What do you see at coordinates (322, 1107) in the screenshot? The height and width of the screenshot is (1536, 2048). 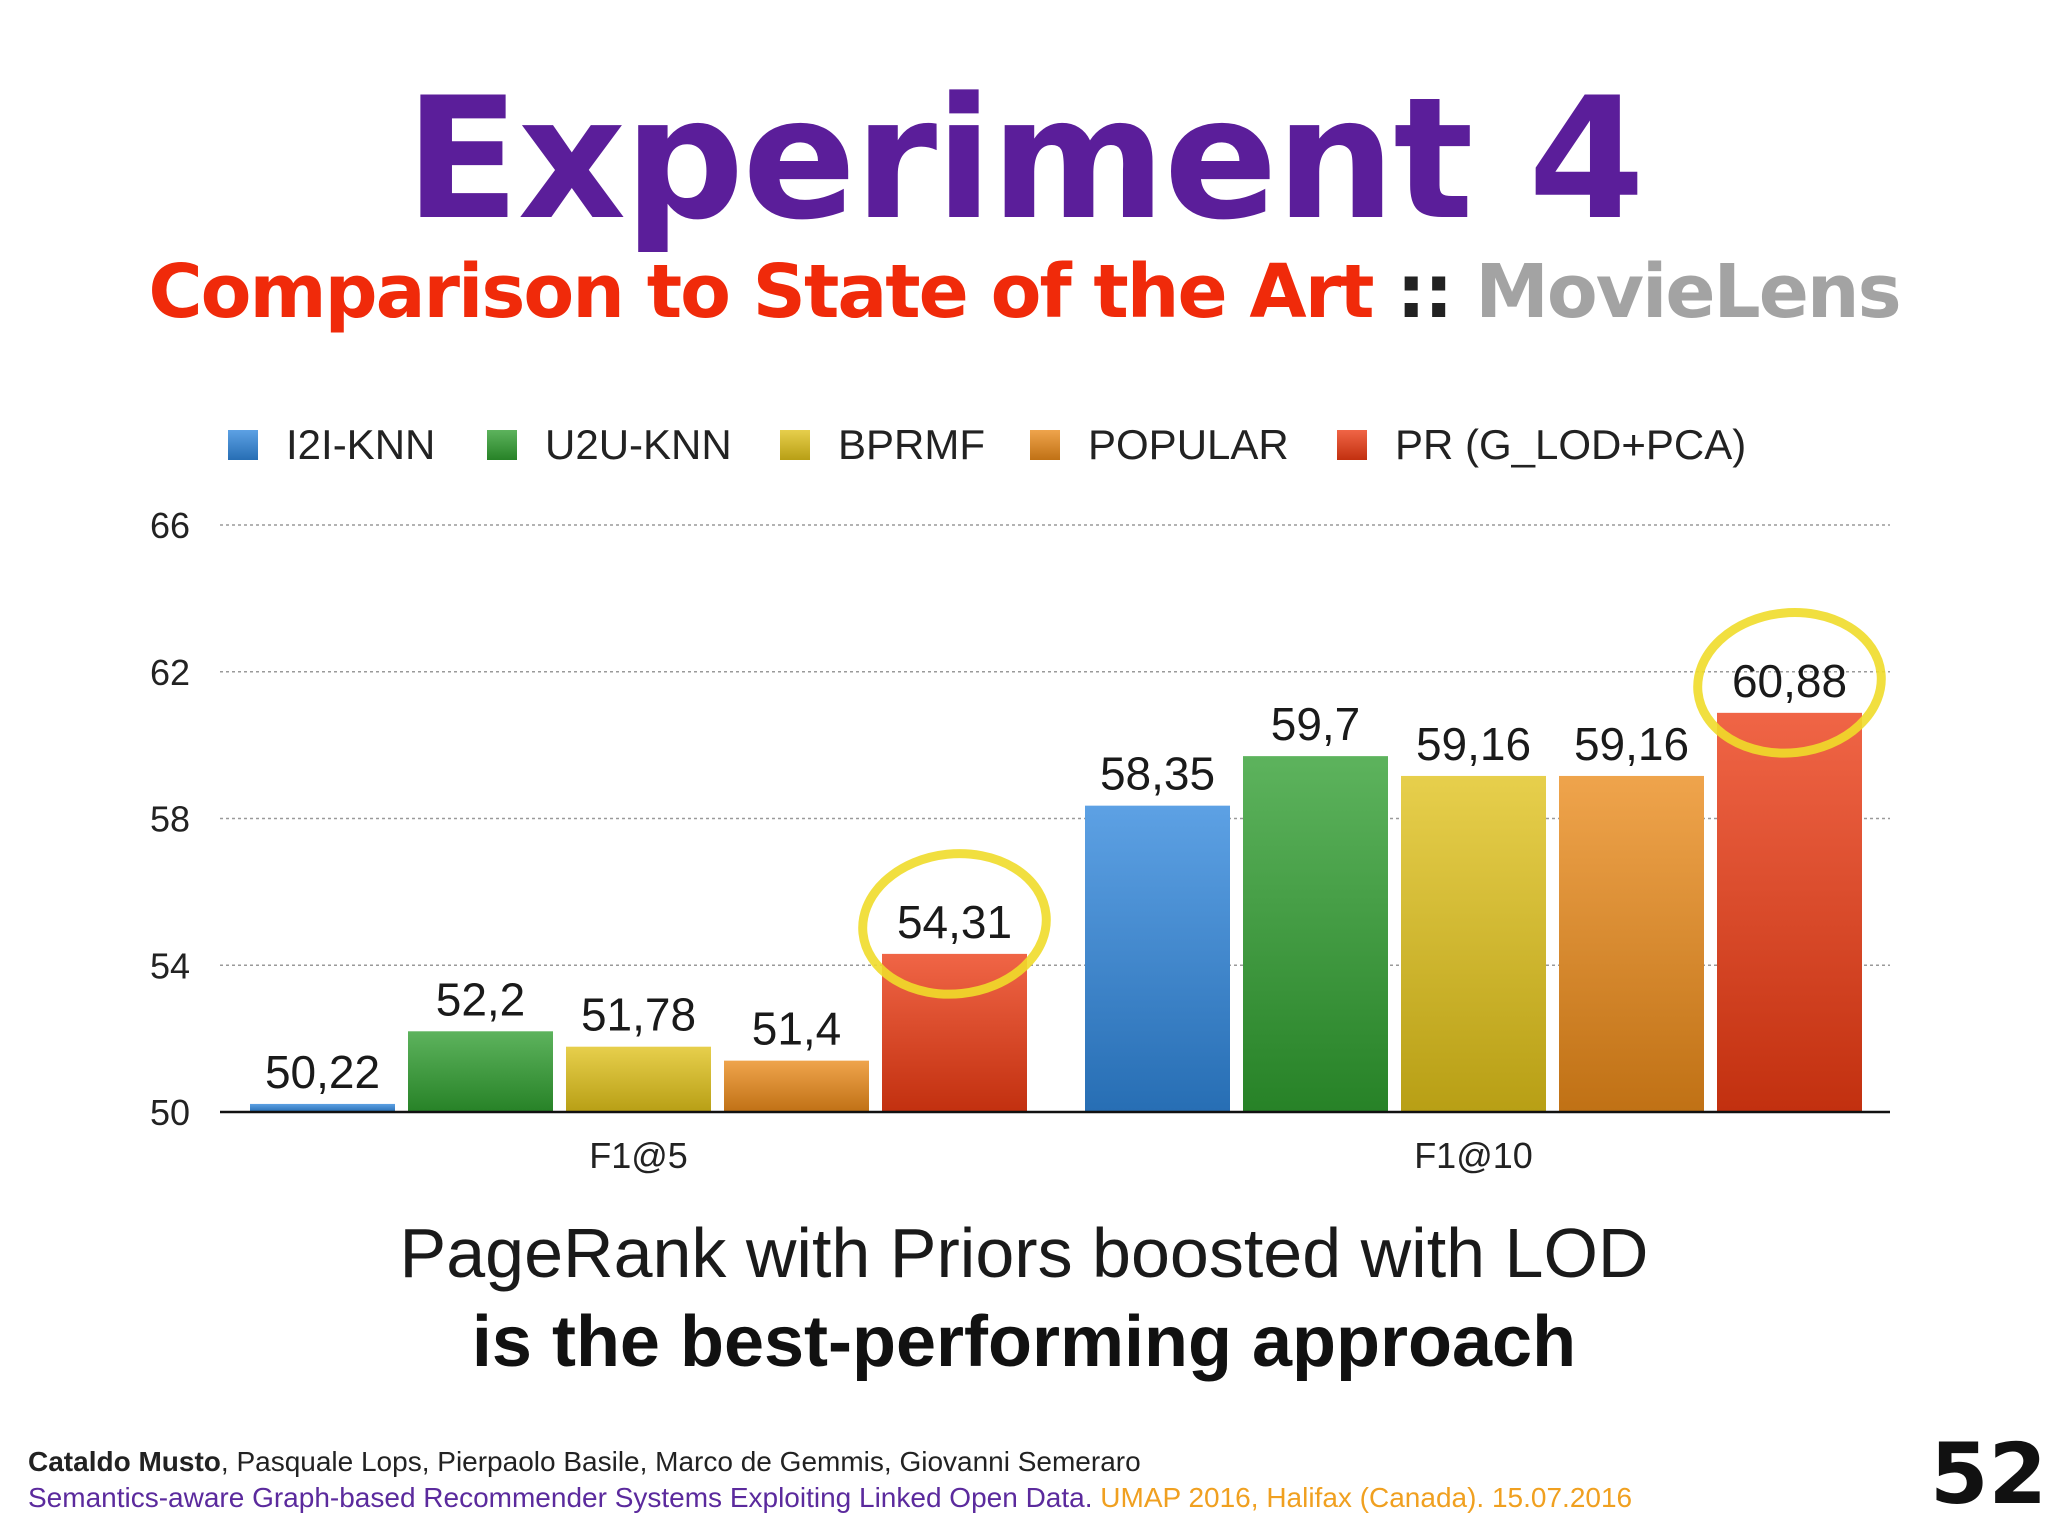 I see `bar-f1-5-i2i-knn` at bounding box center [322, 1107].